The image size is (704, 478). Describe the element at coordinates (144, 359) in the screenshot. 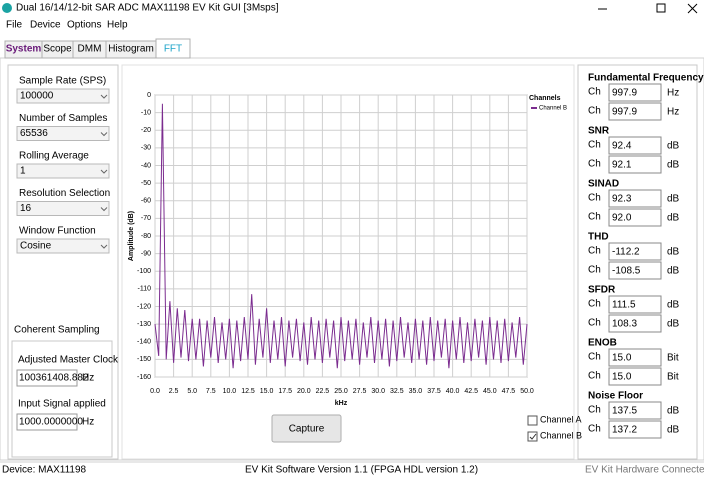

I see `y-tick-label: -150` at that location.